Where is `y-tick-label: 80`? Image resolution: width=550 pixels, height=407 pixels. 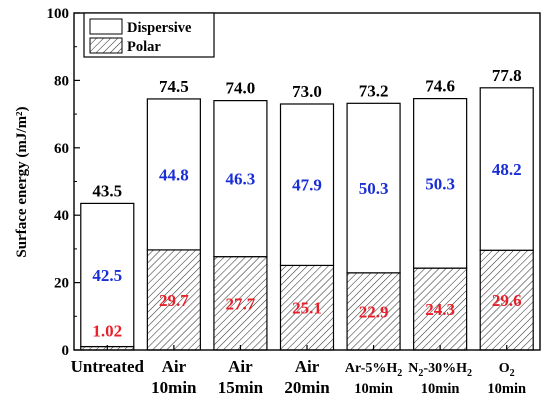
y-tick-label: 80 is located at coordinates (61, 81).